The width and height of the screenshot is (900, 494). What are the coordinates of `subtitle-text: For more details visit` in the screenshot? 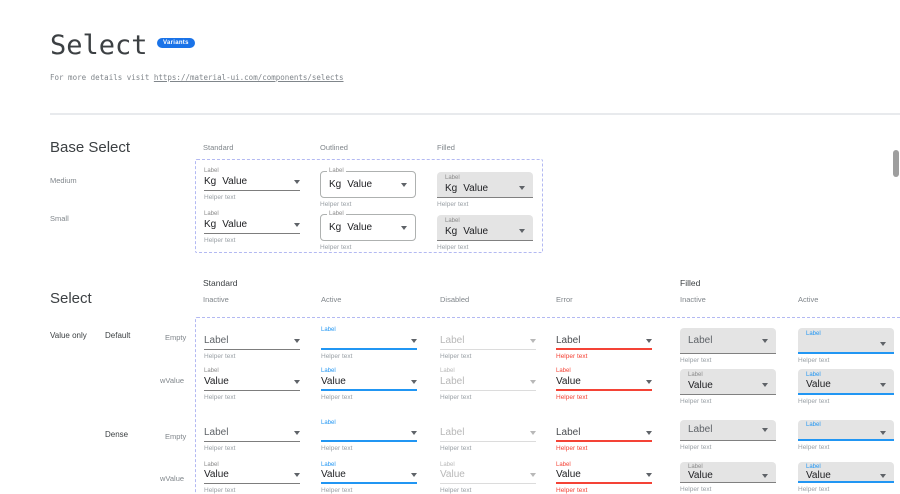 It's located at (102, 77).